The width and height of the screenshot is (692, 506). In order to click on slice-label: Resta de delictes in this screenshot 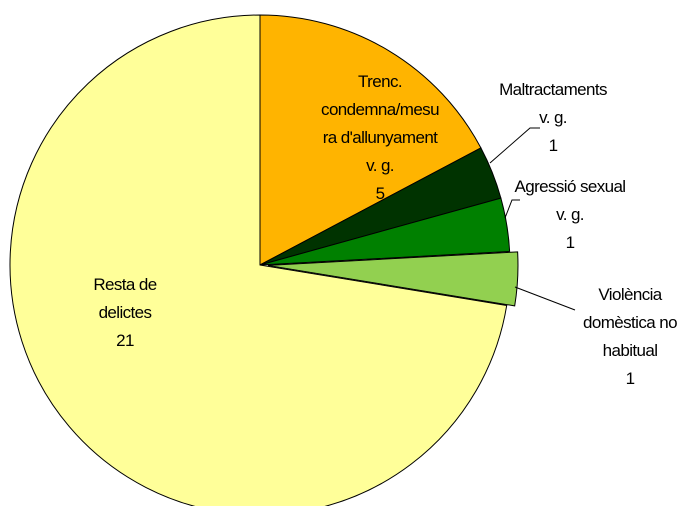, I will do `click(124, 298)`.